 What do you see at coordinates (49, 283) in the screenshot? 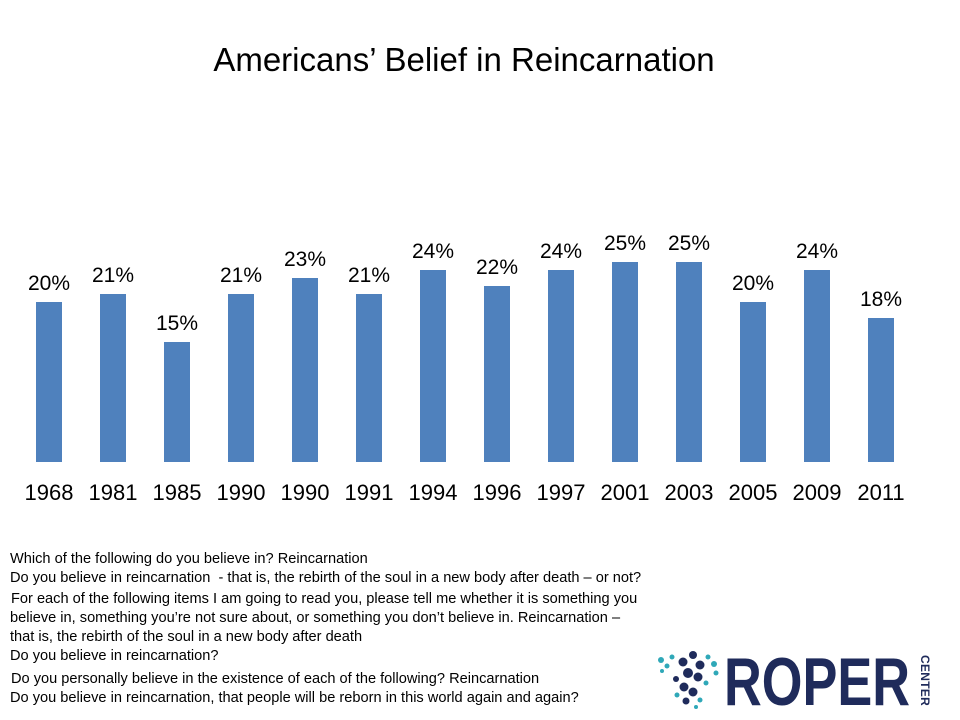
I see `data-label-1-1968: 20%` at bounding box center [49, 283].